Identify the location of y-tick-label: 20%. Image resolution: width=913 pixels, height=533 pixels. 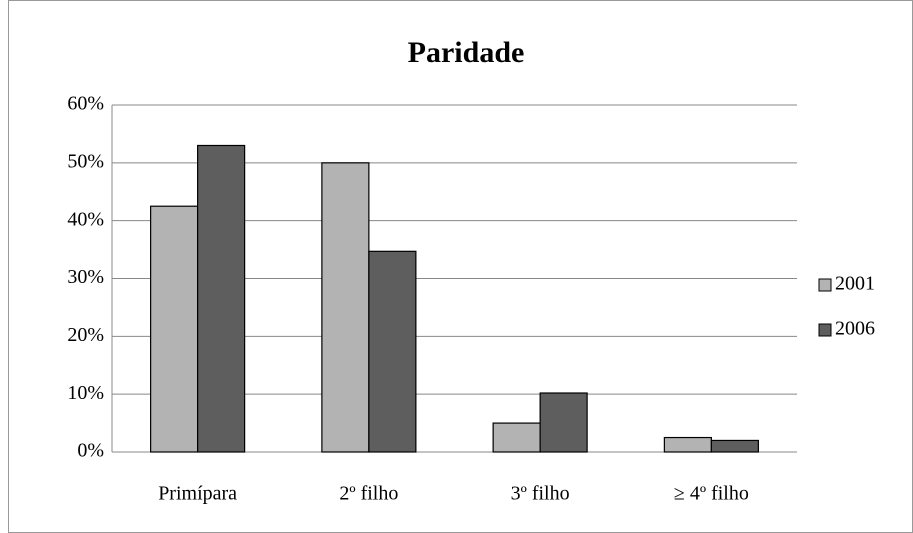
(85, 335).